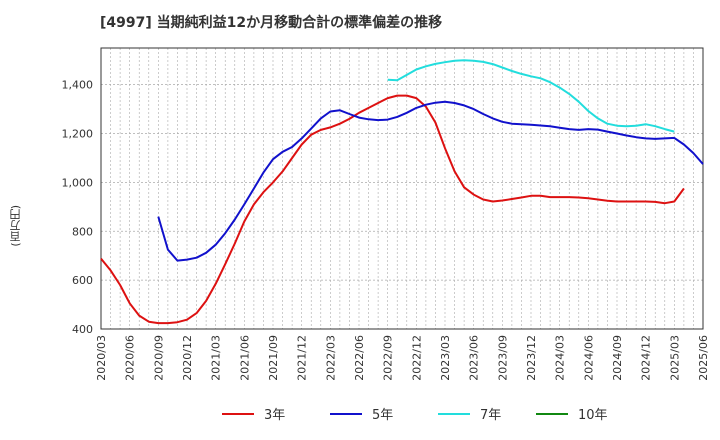  Describe the element at coordinates (674, 358) in the screenshot. I see `x-tick-label: 2025/03` at that location.